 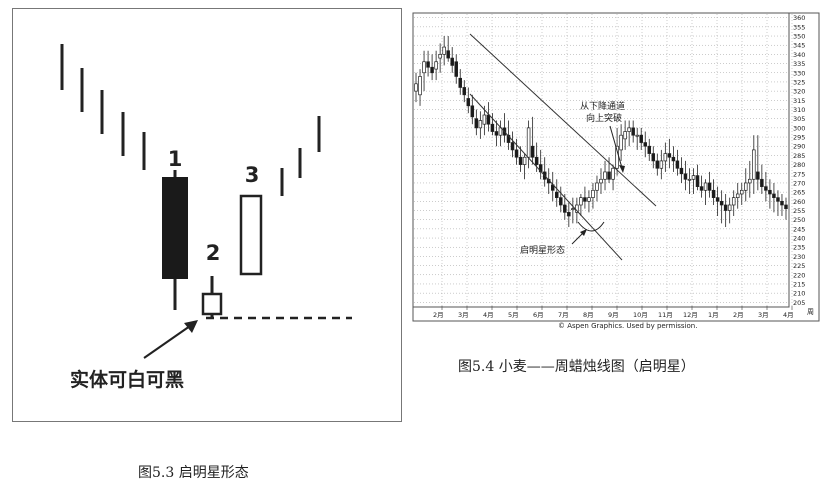 I want to click on y-tick-label: 235, so click(x=799, y=248).